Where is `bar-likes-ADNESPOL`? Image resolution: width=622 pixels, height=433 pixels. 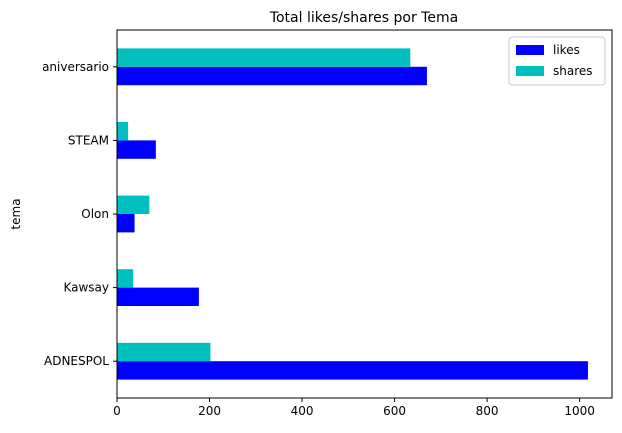 bar-likes-ADNESPOL is located at coordinates (352, 370).